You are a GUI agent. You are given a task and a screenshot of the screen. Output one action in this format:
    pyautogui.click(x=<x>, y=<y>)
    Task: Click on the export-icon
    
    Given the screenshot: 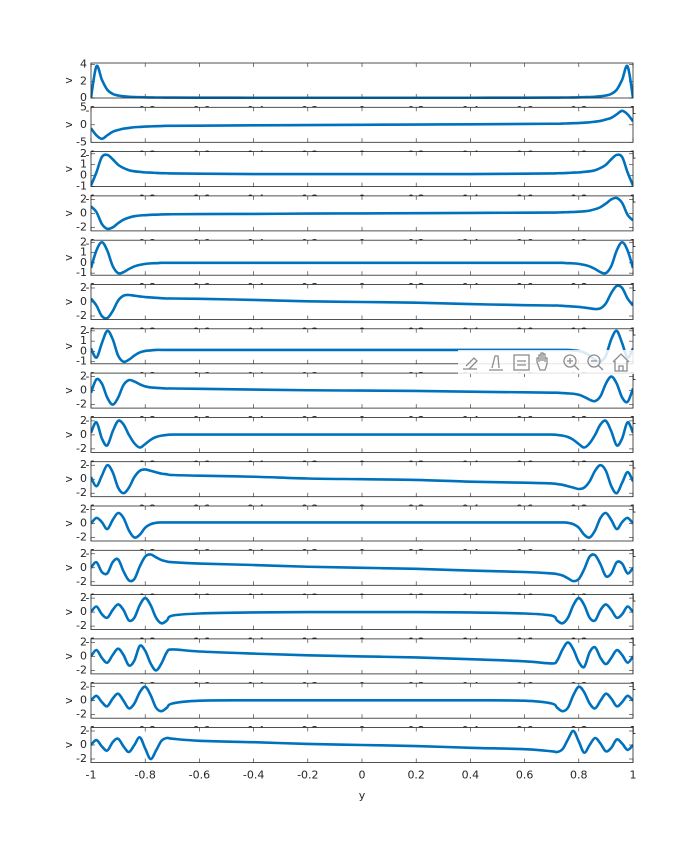 What is the action you would take?
    pyautogui.click(x=470, y=363)
    